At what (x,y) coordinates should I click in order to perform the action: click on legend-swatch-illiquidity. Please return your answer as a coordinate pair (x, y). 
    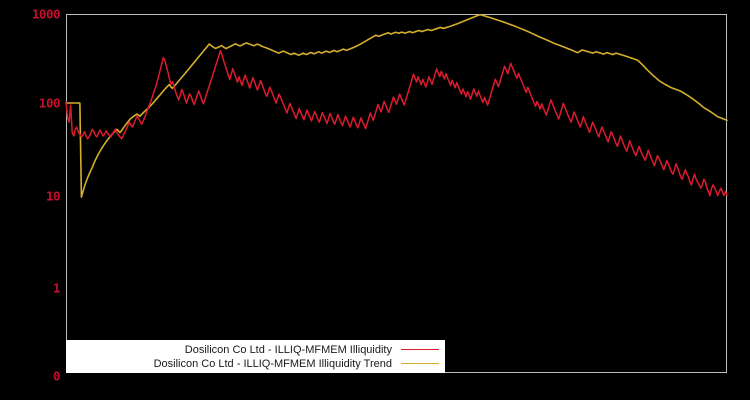
    Looking at the image, I should click on (420, 349).